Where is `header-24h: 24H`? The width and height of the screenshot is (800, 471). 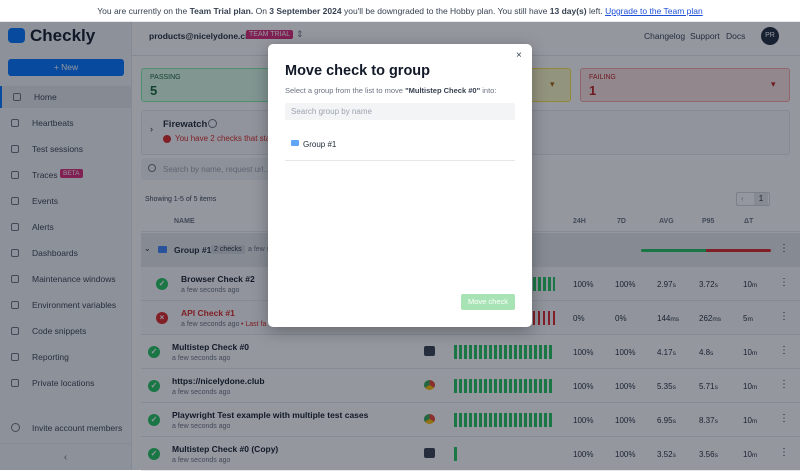
header-24h: 24H is located at coordinates (579, 221).